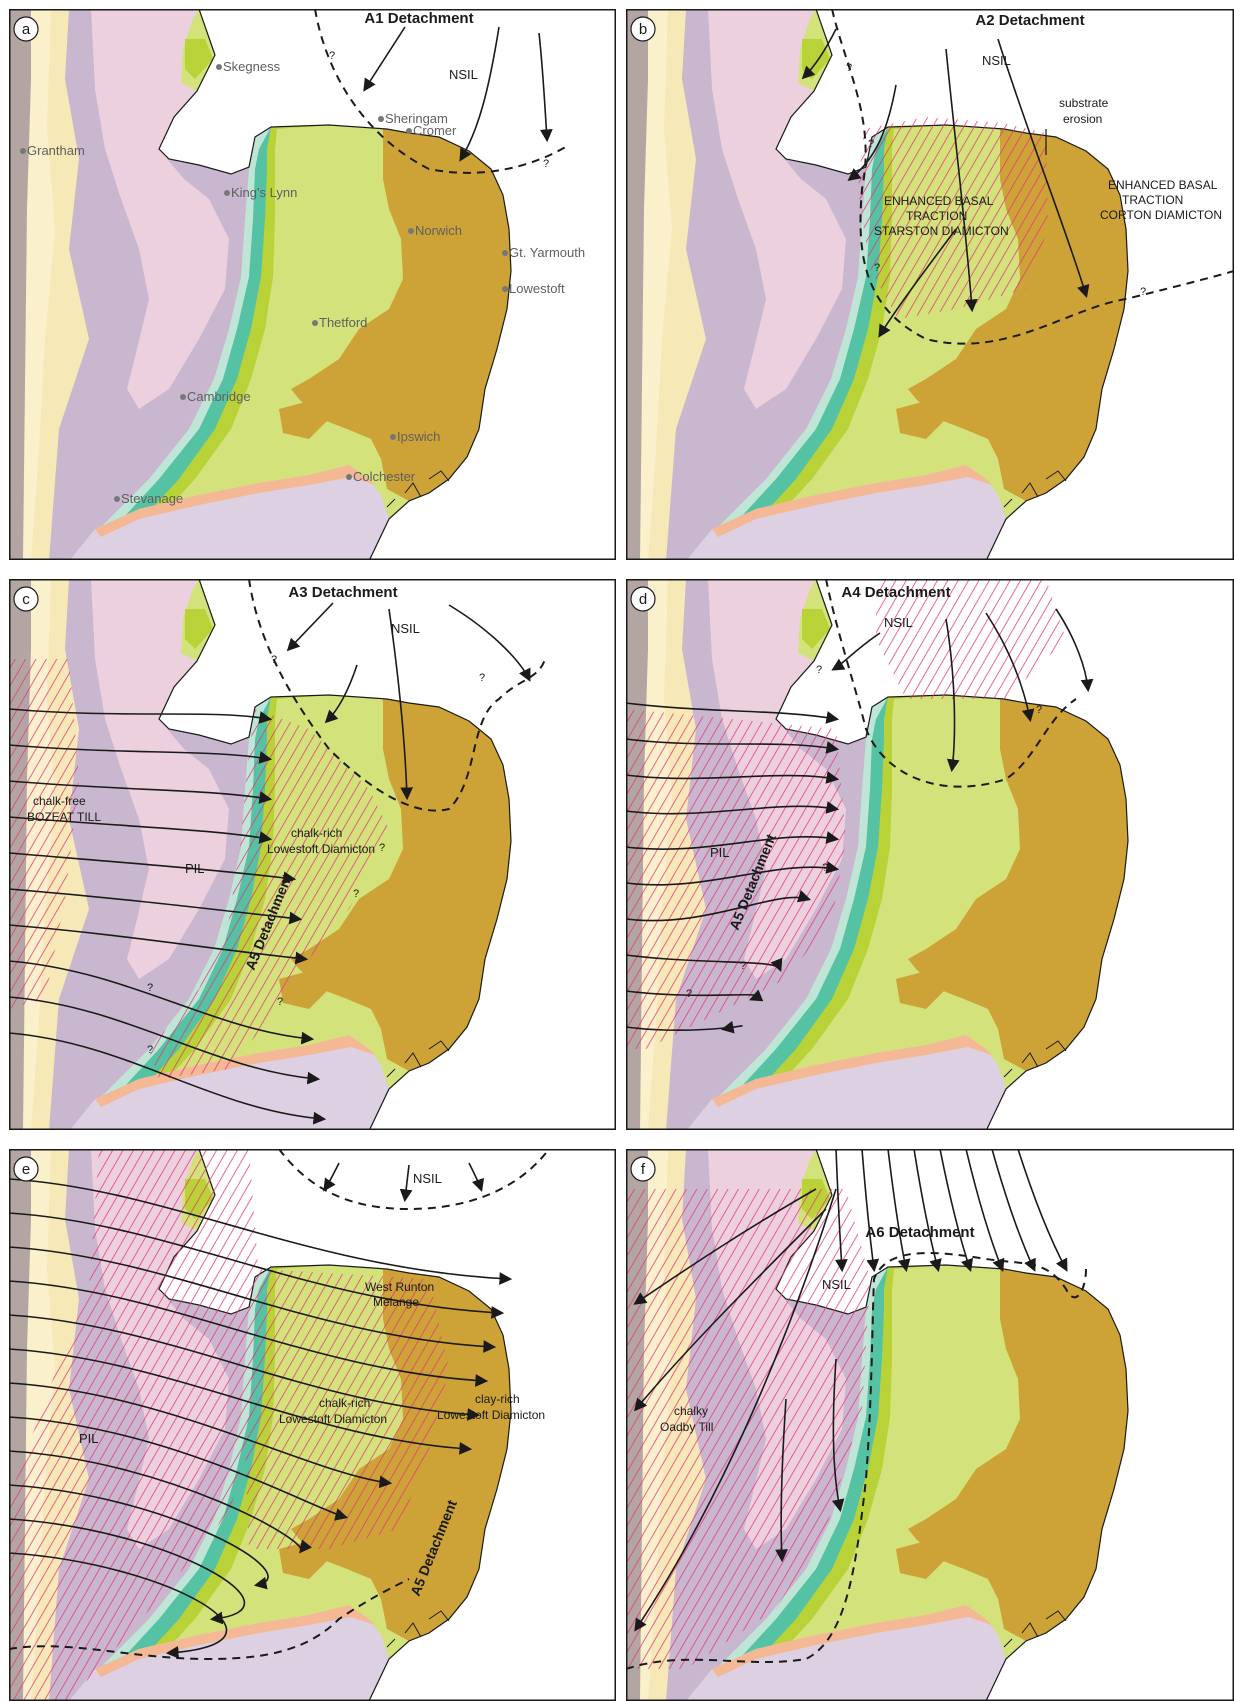 The height and width of the screenshot is (1701, 1234). What do you see at coordinates (264, 192) in the screenshot?
I see `town-kings-lynn: King's Lynn` at bounding box center [264, 192].